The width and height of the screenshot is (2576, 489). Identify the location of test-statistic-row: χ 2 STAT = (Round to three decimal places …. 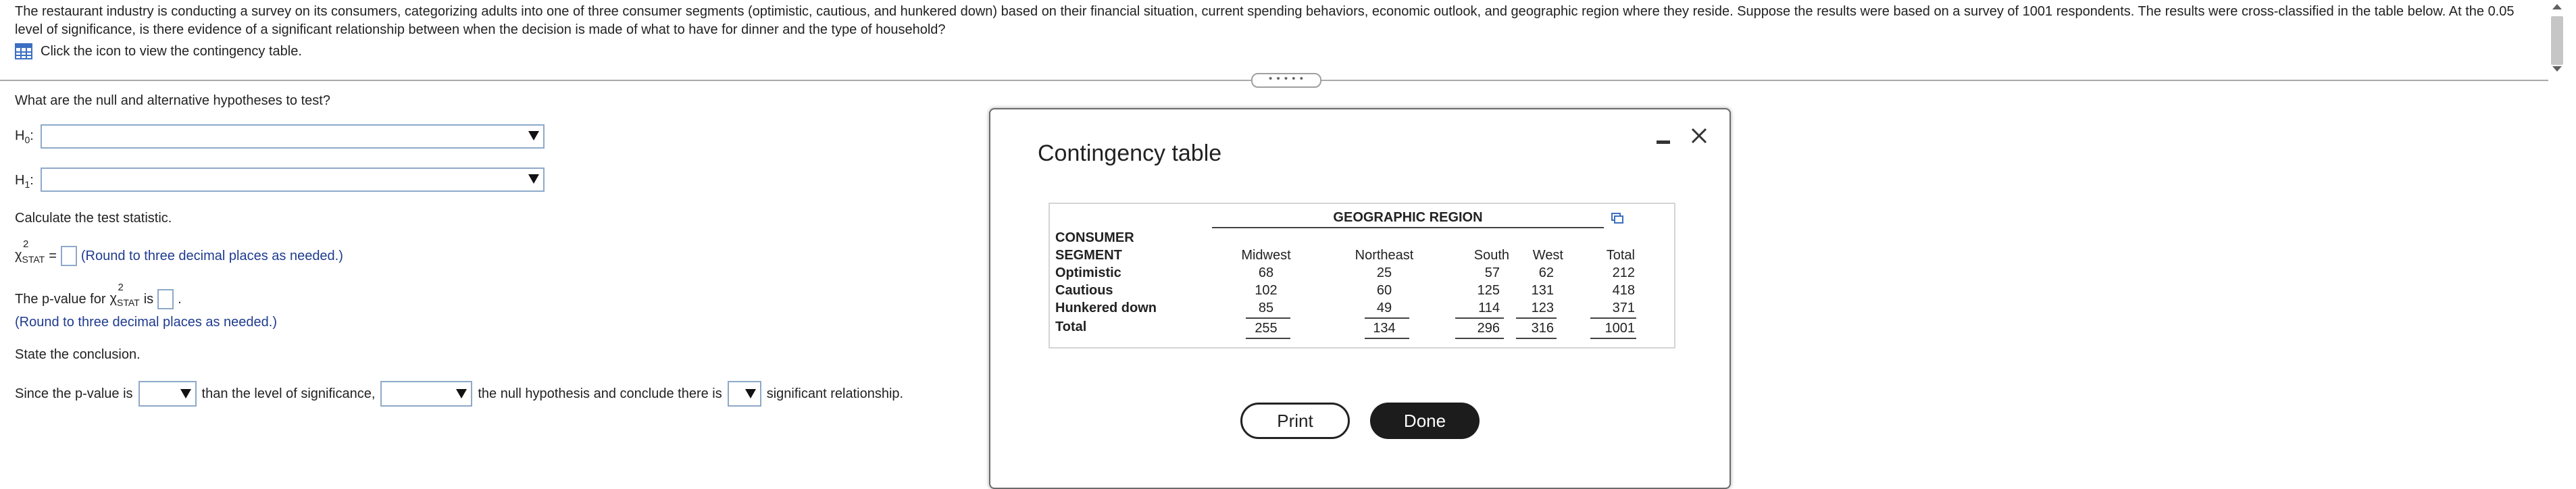
(179, 252).